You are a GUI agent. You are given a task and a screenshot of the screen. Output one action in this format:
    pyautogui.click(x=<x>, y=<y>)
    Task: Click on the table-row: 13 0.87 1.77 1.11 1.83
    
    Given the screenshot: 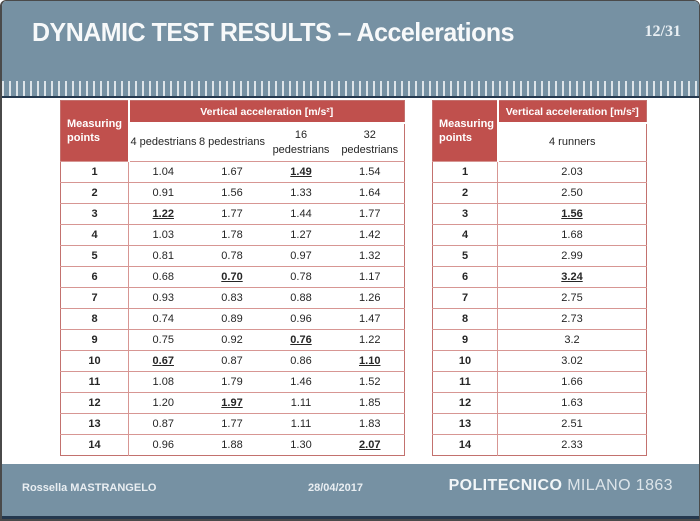 What is the action you would take?
    pyautogui.click(x=232, y=424)
    